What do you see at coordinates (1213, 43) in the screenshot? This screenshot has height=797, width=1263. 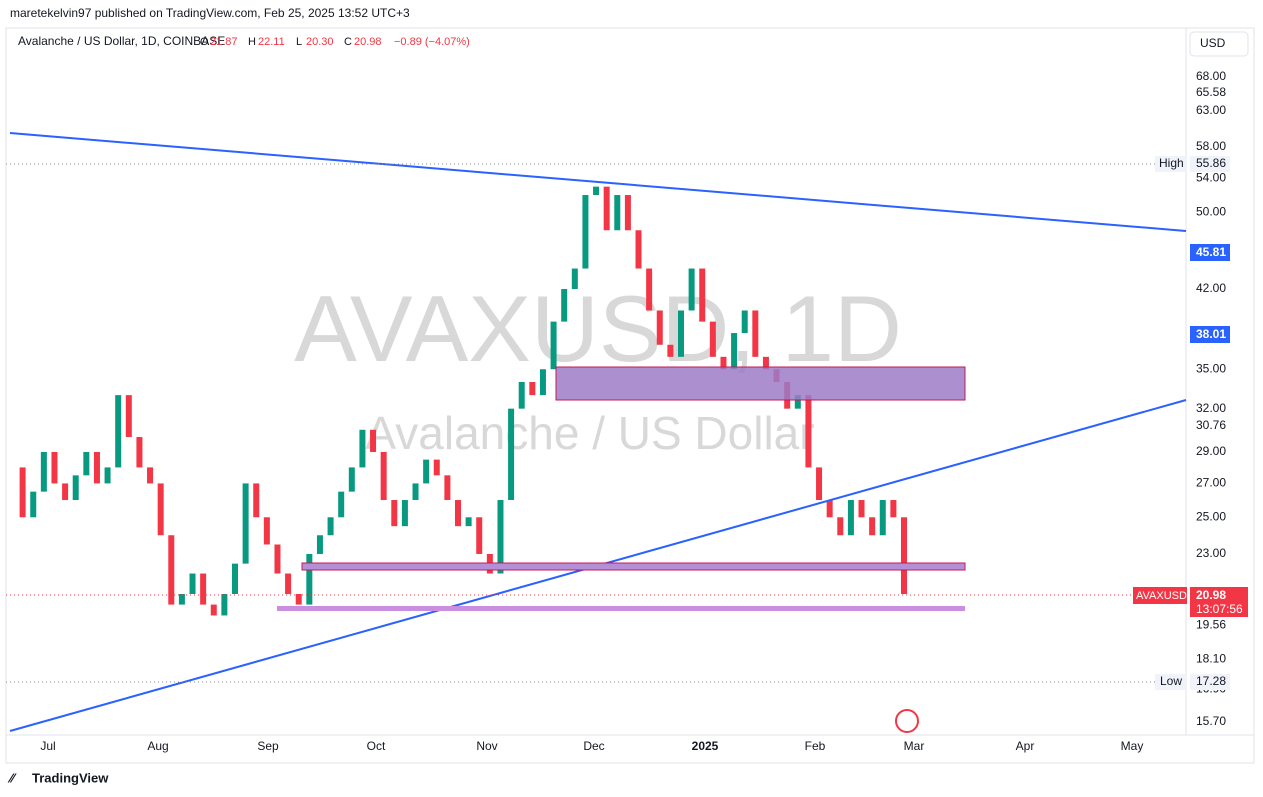 I see `currency: USD` at bounding box center [1213, 43].